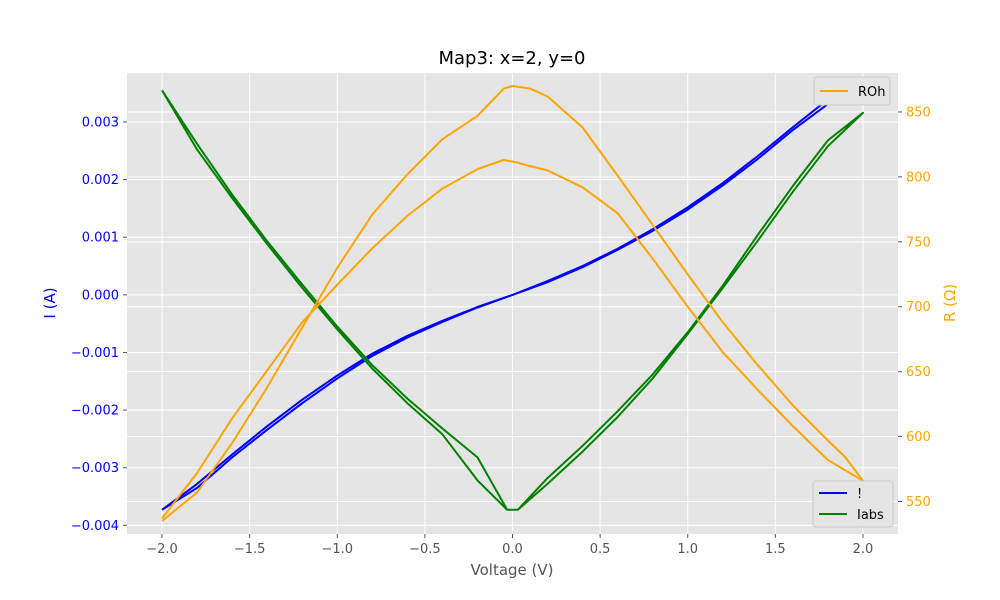 Image resolution: width=1000 pixels, height=600 pixels. What do you see at coordinates (100, 238) in the screenshot?
I see `left-y-tick-label: 0.001` at bounding box center [100, 238].